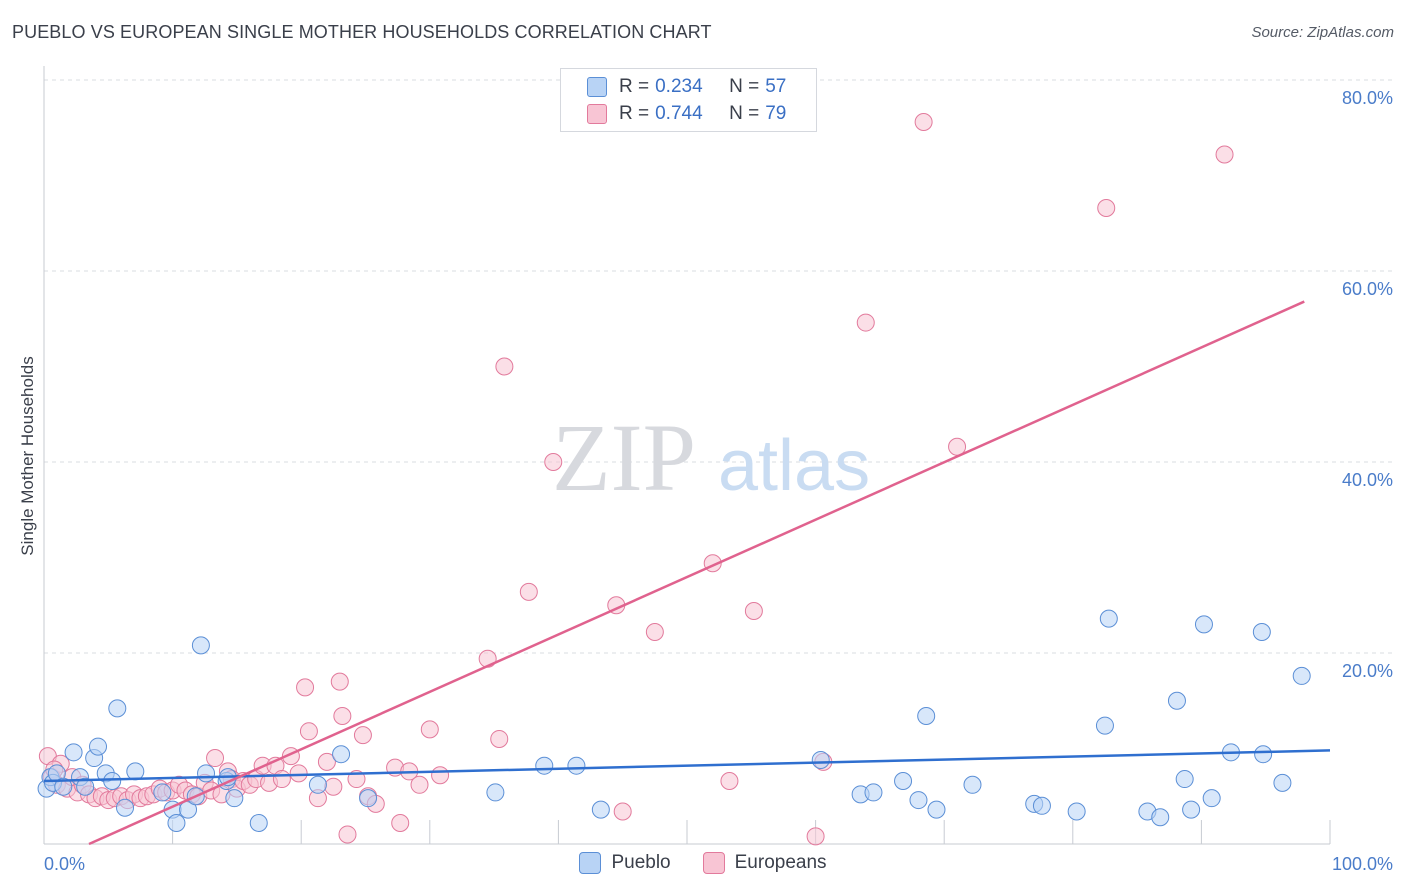 The width and height of the screenshot is (1406, 892). What do you see at coordinates (776, 86) in the screenshot?
I see `legend-n-value: 57` at bounding box center [776, 86].